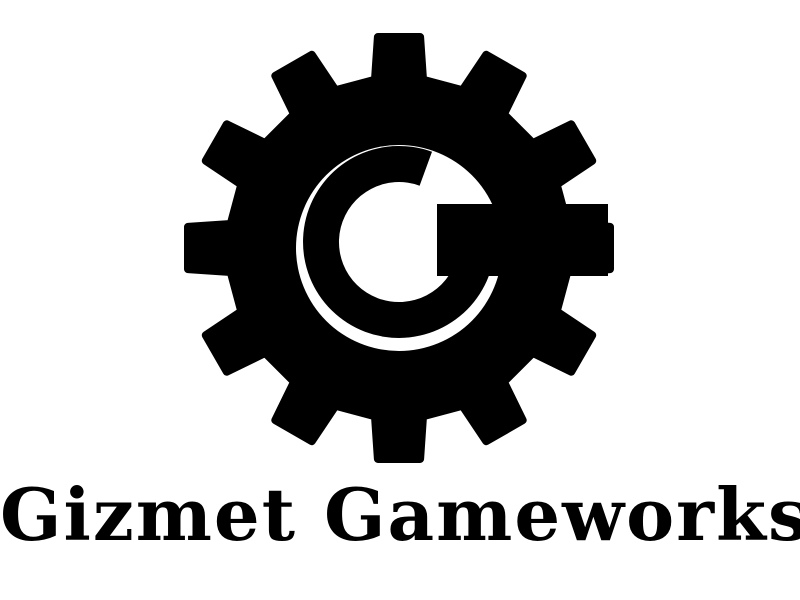 This screenshot has width=800, height=600. I want to click on letter-g-bar, so click(522, 240).